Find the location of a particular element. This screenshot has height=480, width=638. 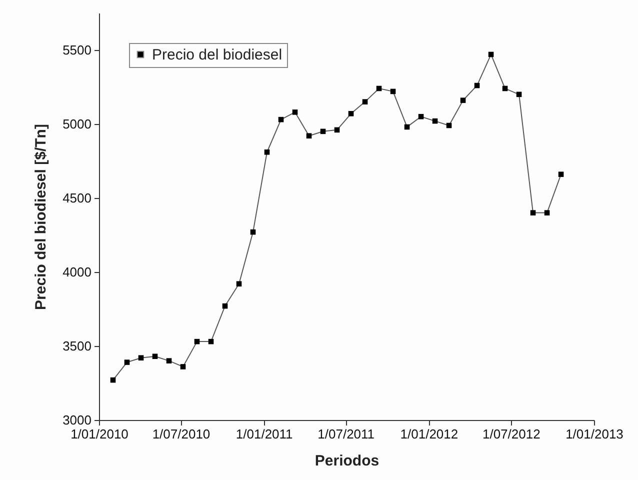

x-tick-label: 1/01/2011 is located at coordinates (264, 434).